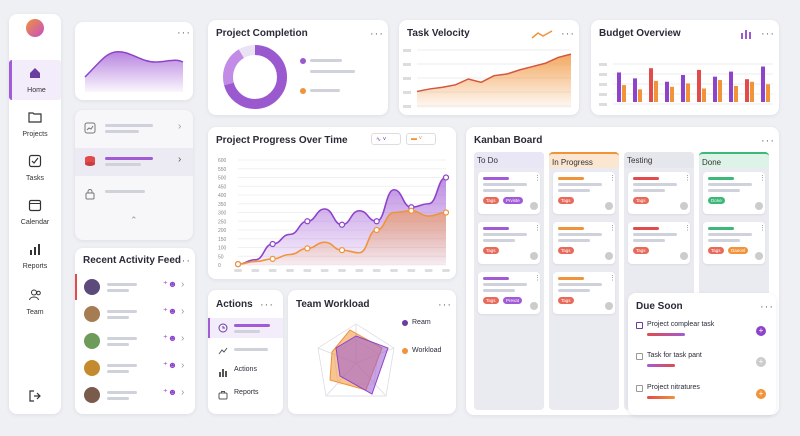 This screenshot has height=436, width=800. Describe the element at coordinates (222, 179) in the screenshot. I see `y-tick-label: 500` at that location.